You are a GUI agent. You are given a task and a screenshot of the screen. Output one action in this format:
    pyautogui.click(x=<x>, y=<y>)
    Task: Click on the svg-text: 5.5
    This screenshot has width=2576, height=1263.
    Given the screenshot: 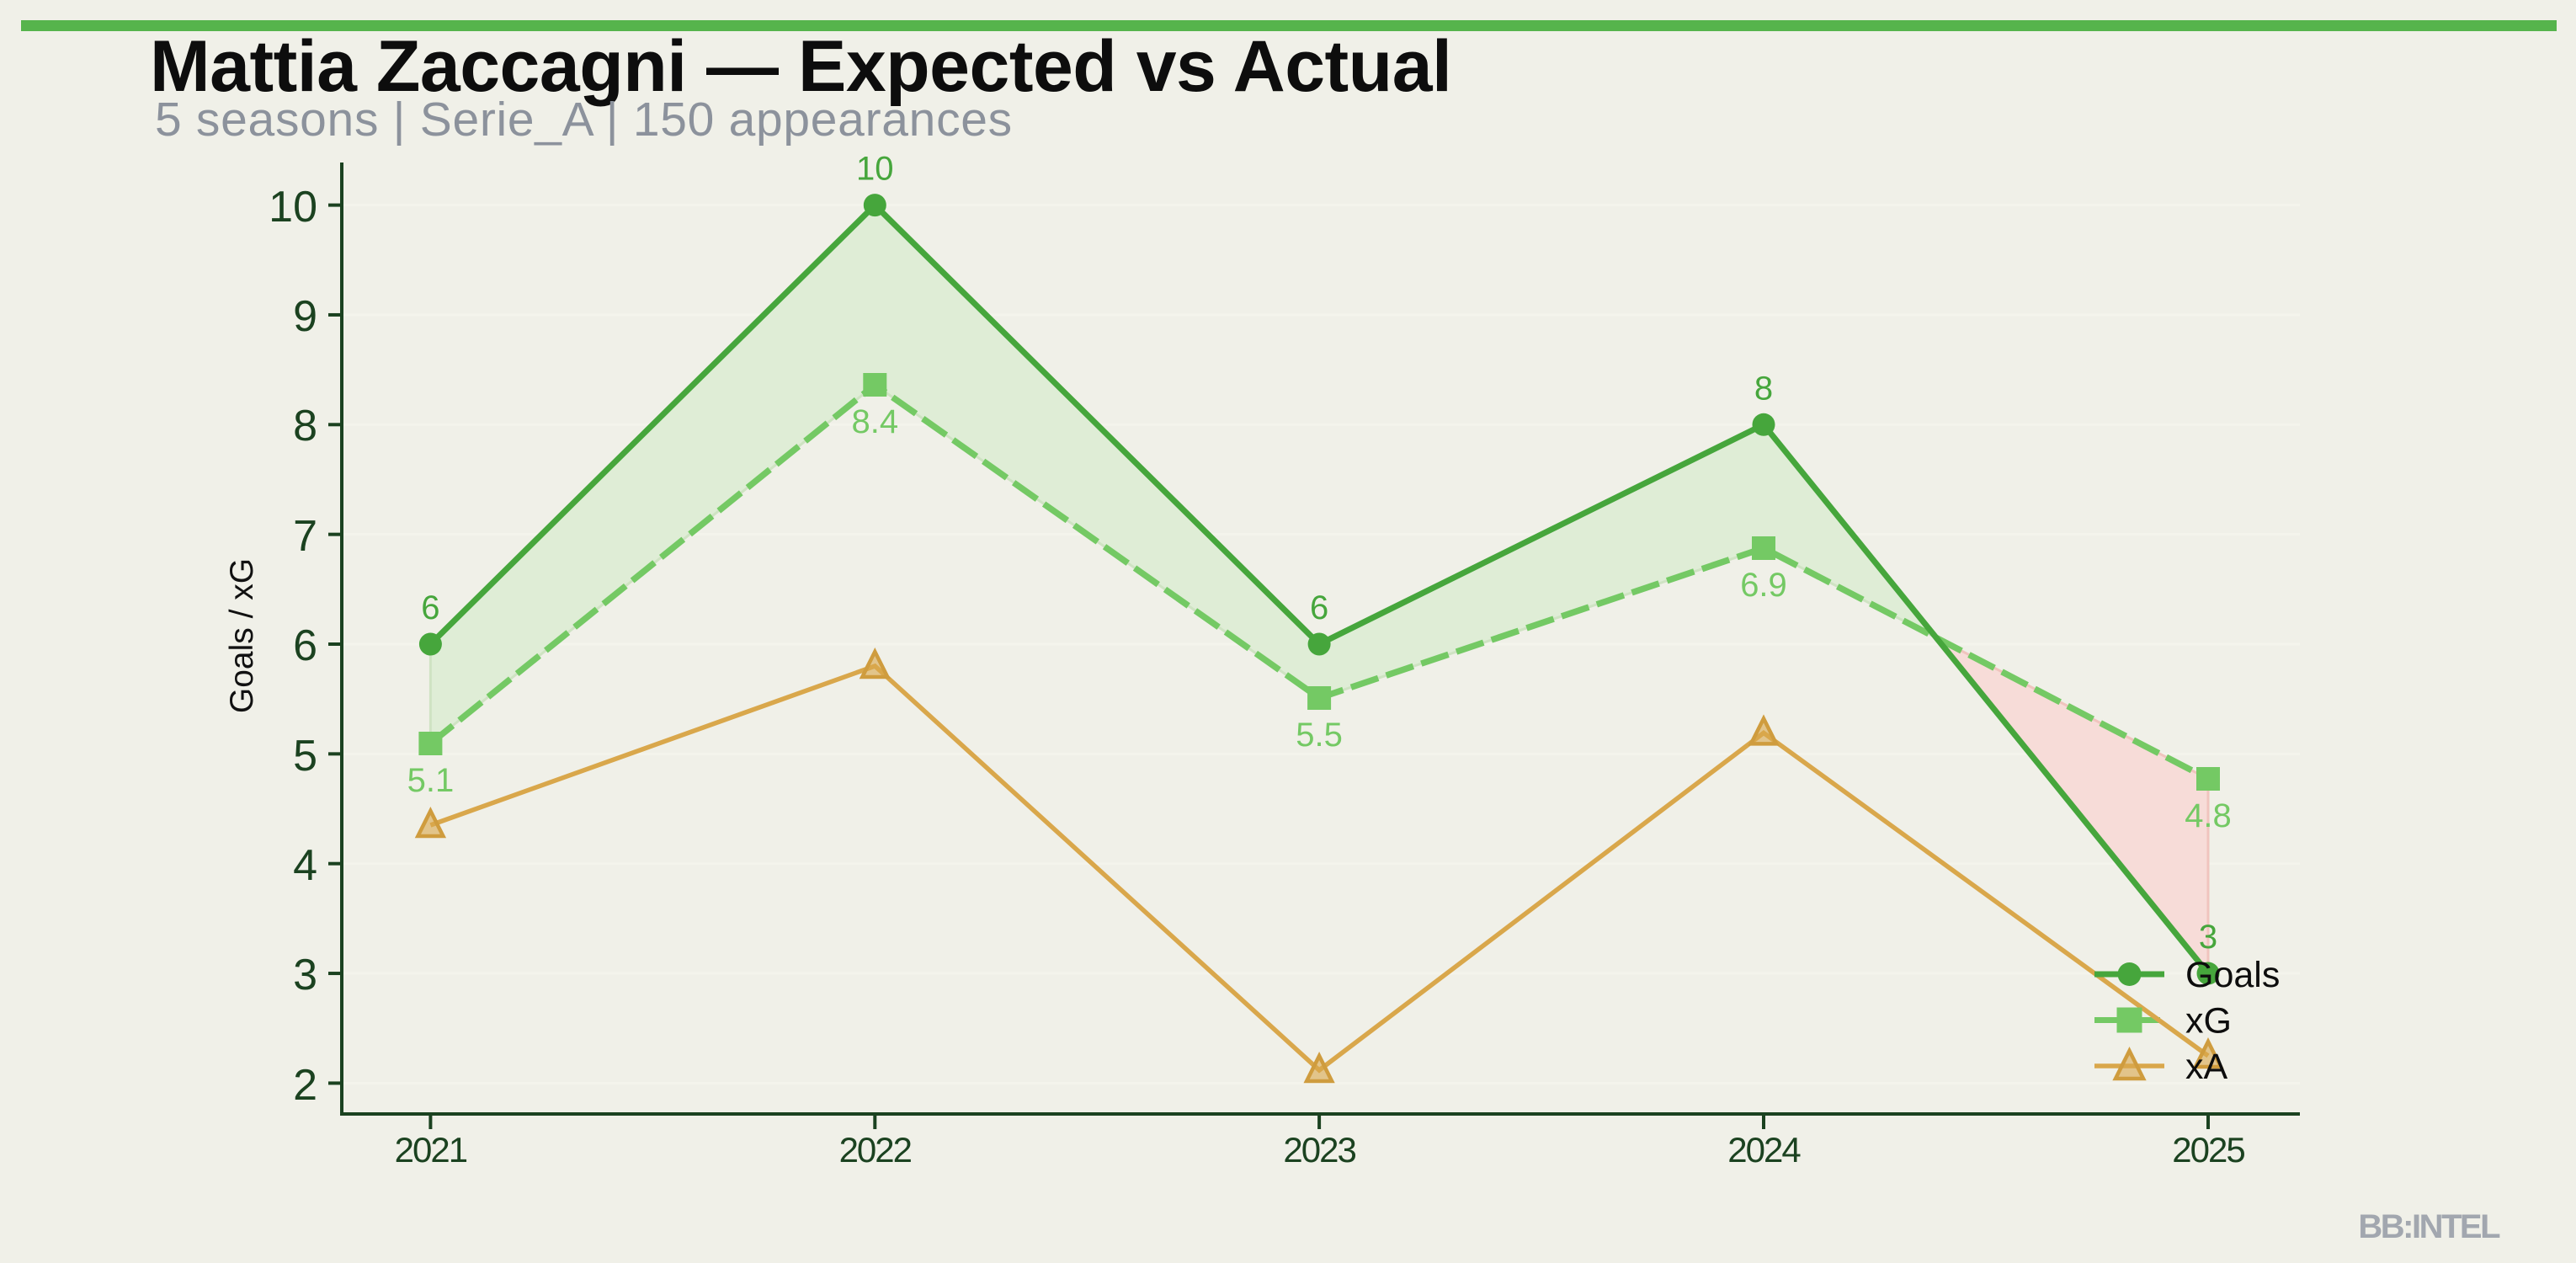 What is the action you would take?
    pyautogui.click(x=1320, y=735)
    